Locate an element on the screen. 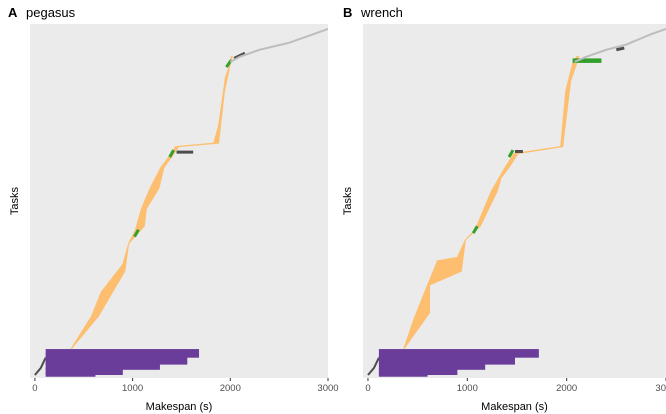  panel-letter: B is located at coordinates (347, 12).